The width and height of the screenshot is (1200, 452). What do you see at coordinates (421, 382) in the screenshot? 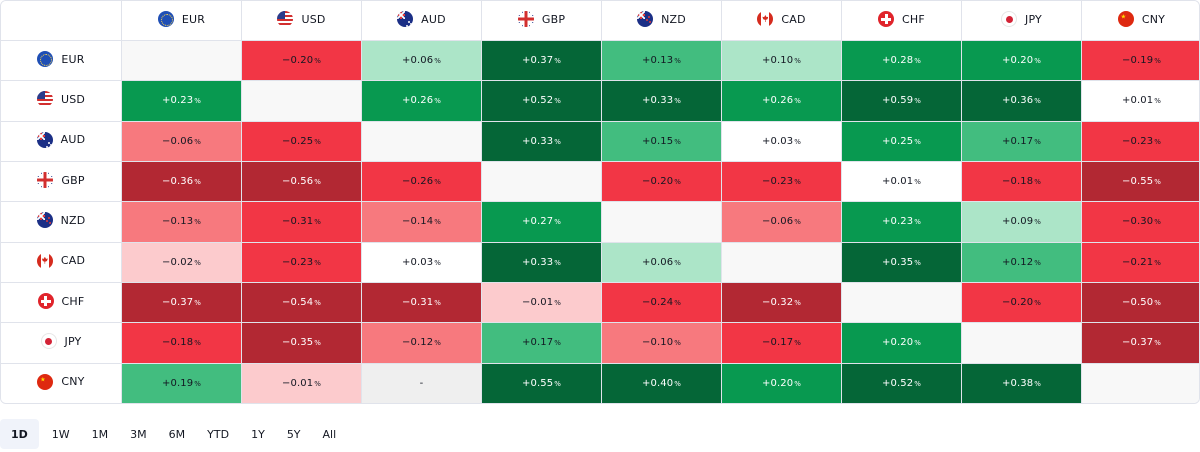
I see `rate-cell: -` at bounding box center [421, 382].